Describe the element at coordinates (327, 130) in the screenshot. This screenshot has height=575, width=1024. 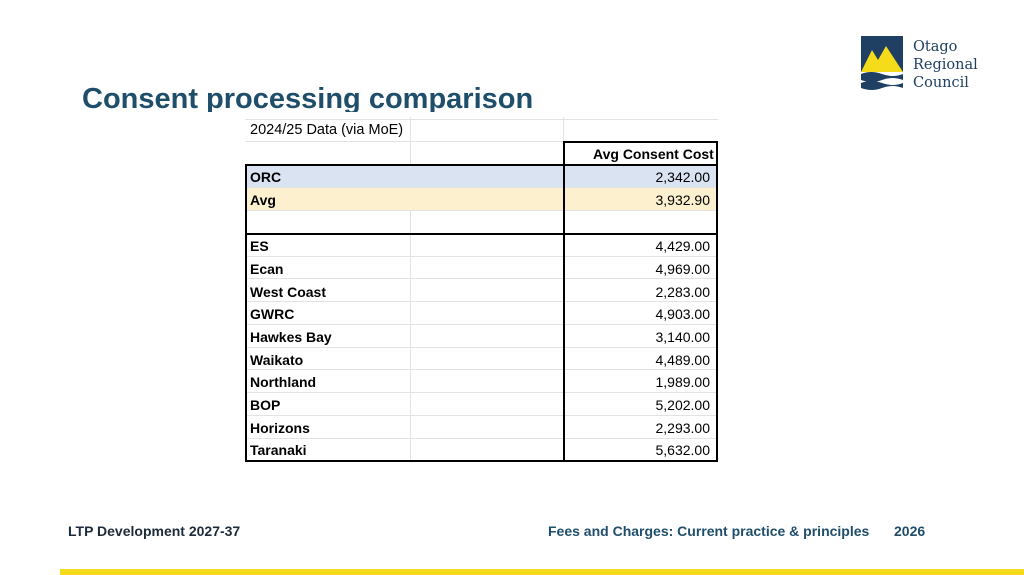
I see `data-source-label: 2024/25 Data (via MoE)` at that location.